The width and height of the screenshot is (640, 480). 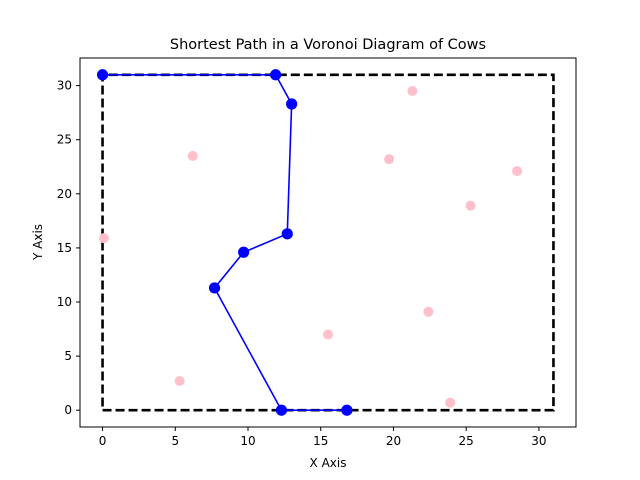 What do you see at coordinates (538, 441) in the screenshot?
I see `x-tick-label: 30` at bounding box center [538, 441].